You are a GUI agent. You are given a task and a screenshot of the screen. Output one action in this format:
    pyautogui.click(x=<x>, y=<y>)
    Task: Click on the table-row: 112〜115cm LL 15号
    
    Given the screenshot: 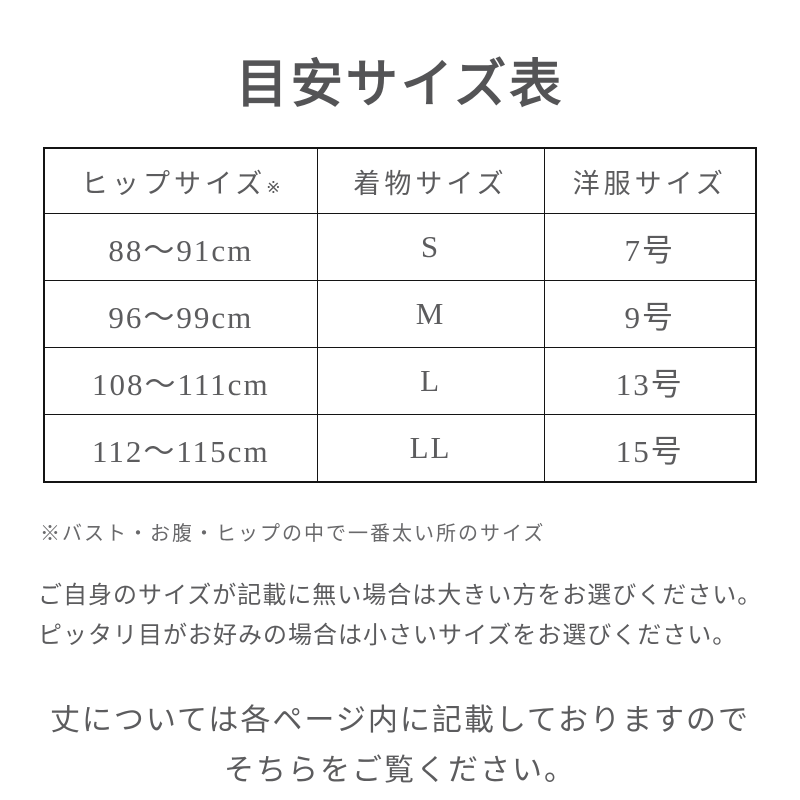 What is the action you would take?
    pyautogui.click(x=400, y=448)
    